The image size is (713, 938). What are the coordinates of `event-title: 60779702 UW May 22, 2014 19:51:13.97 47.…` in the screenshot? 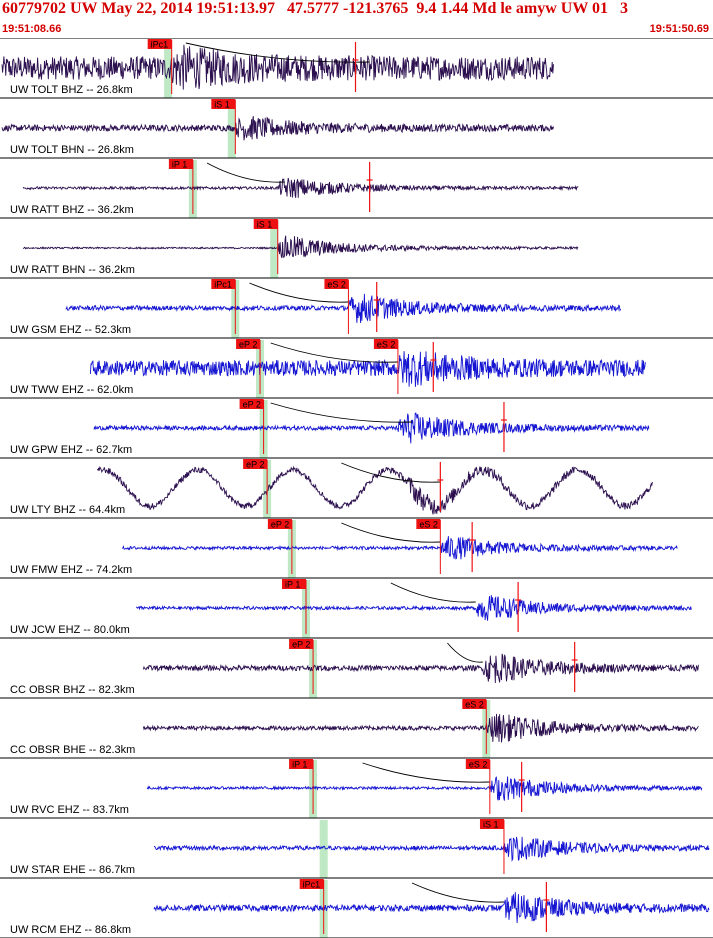 It's located at (315, 8).